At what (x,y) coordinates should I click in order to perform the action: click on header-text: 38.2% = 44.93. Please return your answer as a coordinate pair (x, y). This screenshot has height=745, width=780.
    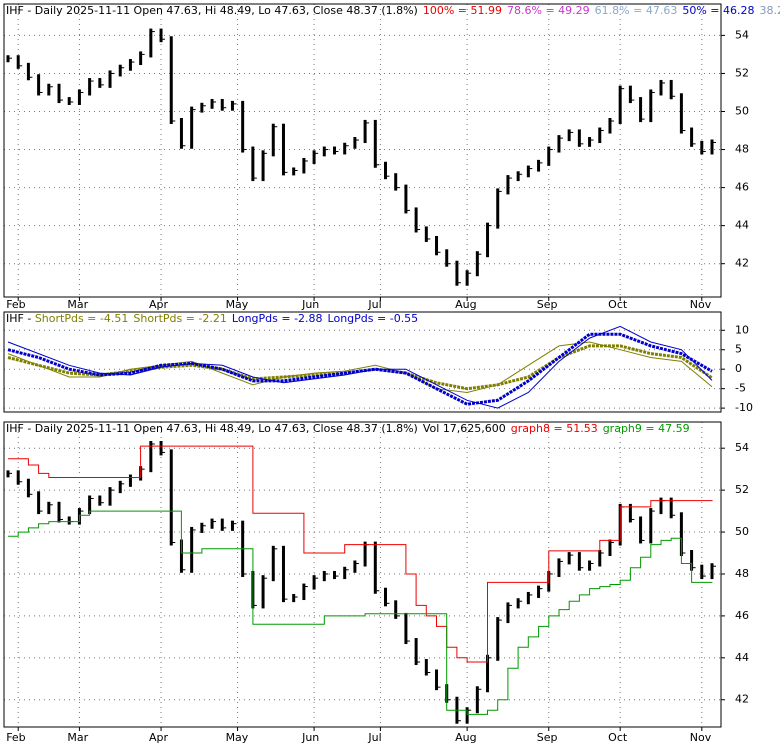
    Looking at the image, I should click on (769, 10).